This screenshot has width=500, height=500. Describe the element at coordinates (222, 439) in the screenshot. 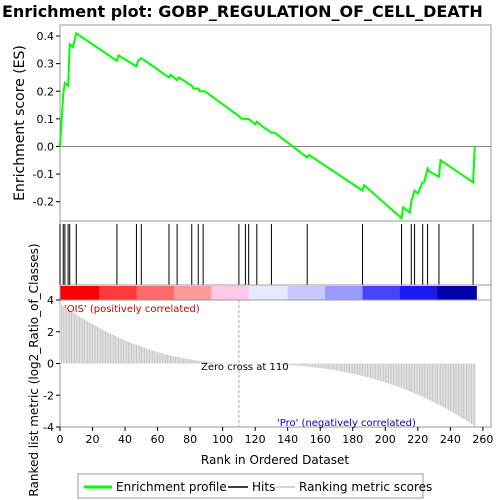

I see `x-tick-label: 100` at that location.